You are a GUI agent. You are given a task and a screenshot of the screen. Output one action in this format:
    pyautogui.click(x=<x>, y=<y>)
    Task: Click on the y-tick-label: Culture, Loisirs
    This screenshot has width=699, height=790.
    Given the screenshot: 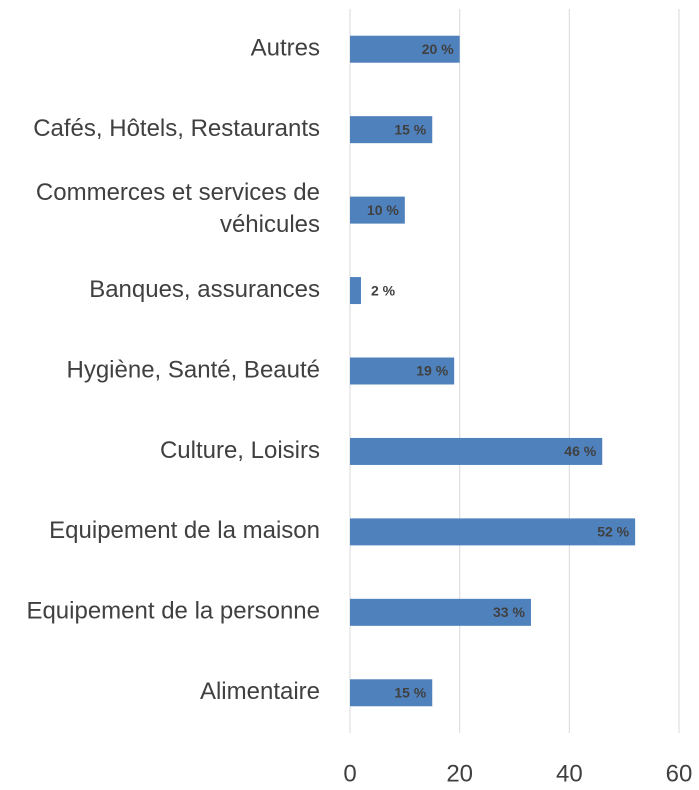 What is the action you would take?
    pyautogui.click(x=240, y=450)
    